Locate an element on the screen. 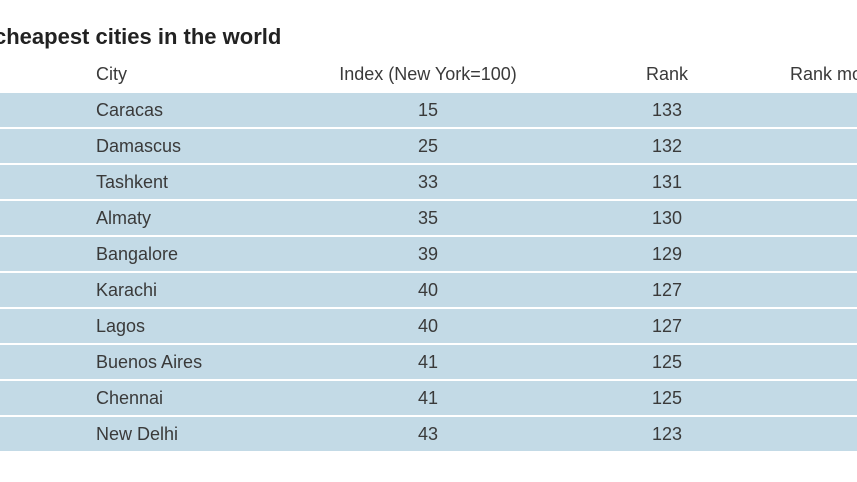 The width and height of the screenshot is (857, 482). table-cell: 25 is located at coordinates (428, 146).